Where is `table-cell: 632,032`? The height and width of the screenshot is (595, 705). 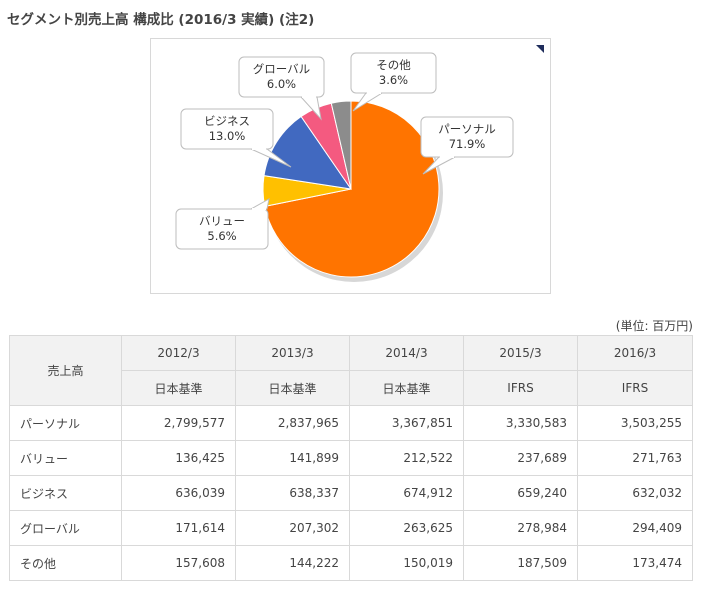
table-cell: 632,032 is located at coordinates (635, 493).